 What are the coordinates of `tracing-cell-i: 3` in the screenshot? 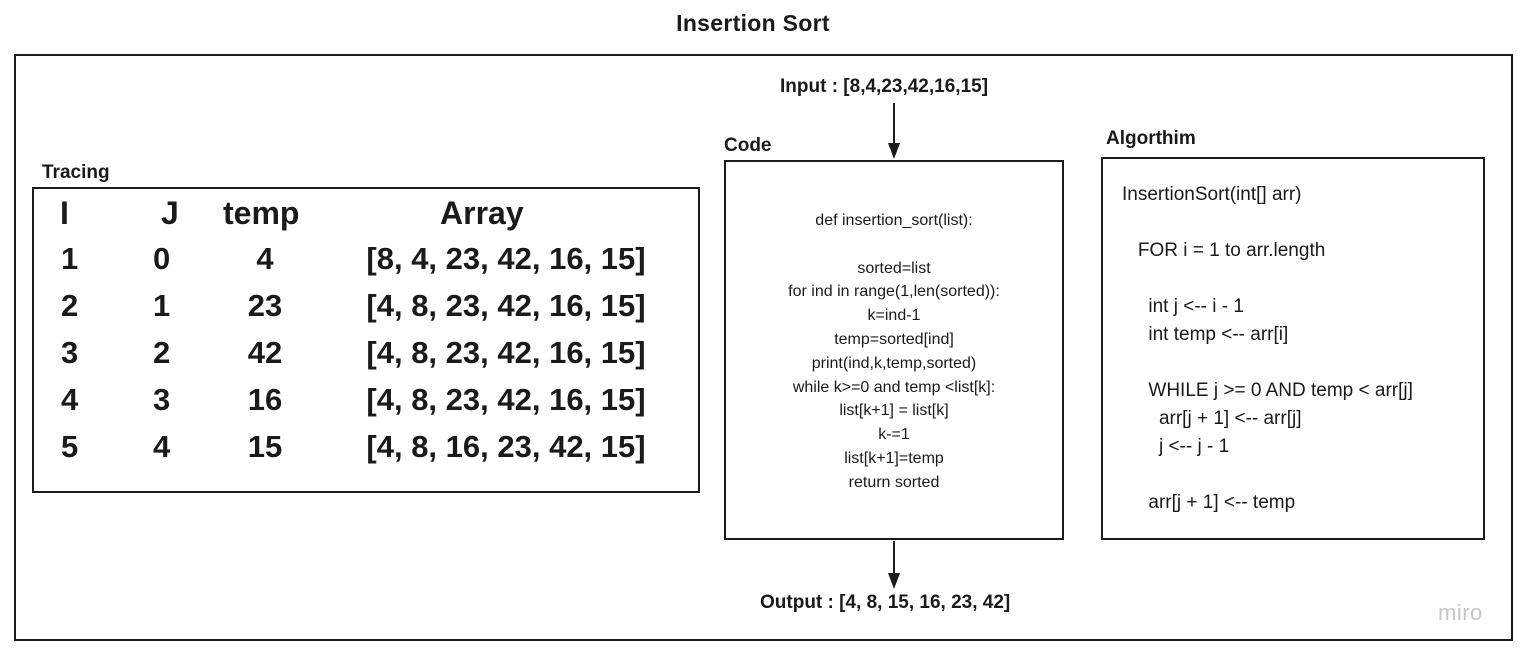 It's located at (70, 352).